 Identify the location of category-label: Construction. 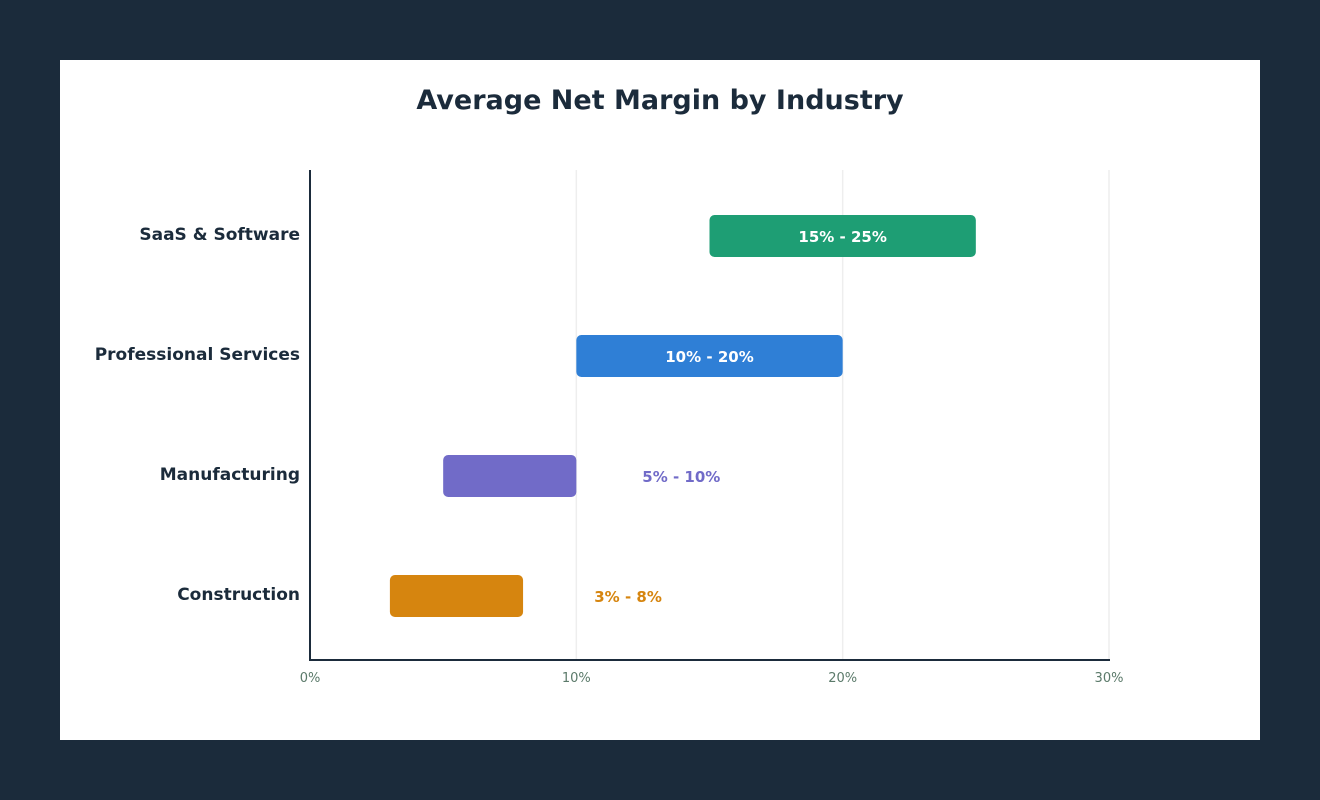
(238, 595).